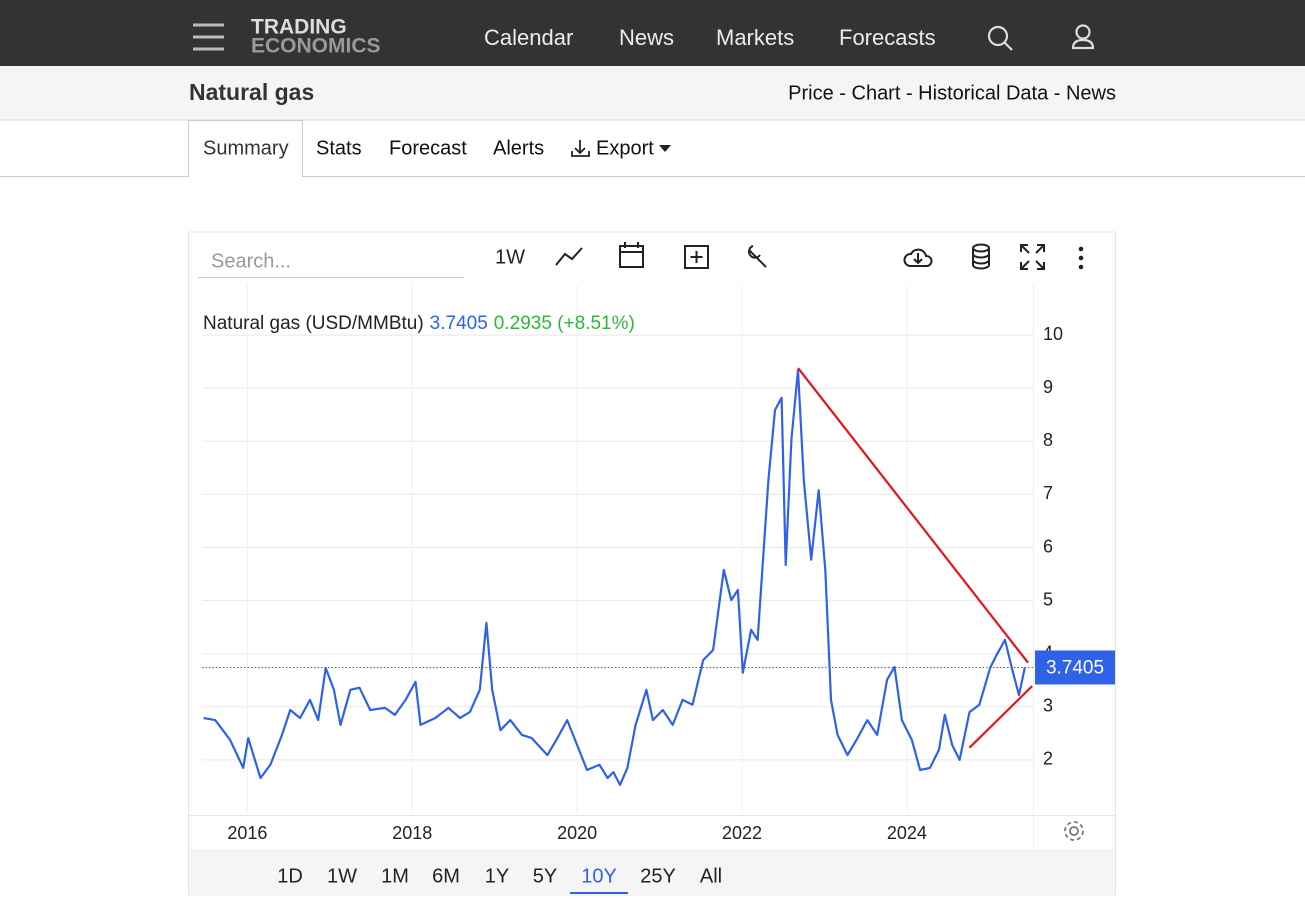 The height and width of the screenshot is (923, 1305). I want to click on download-button, so click(918, 257).